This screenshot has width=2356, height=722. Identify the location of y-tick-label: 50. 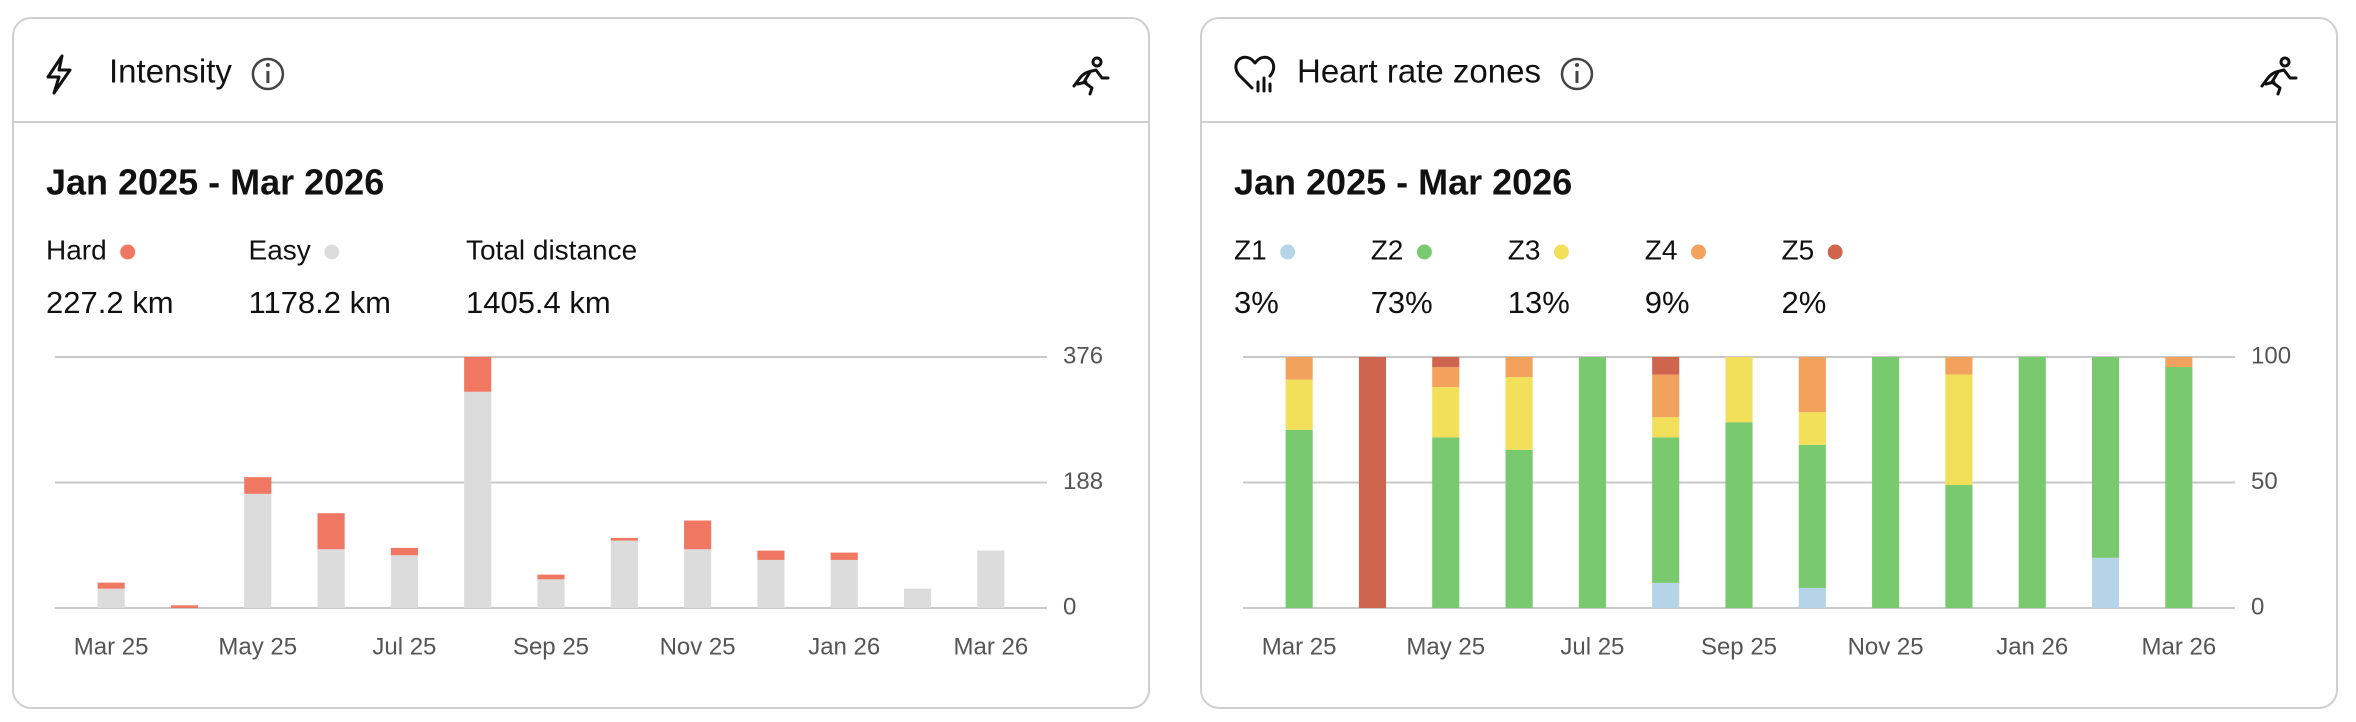
(2264, 481).